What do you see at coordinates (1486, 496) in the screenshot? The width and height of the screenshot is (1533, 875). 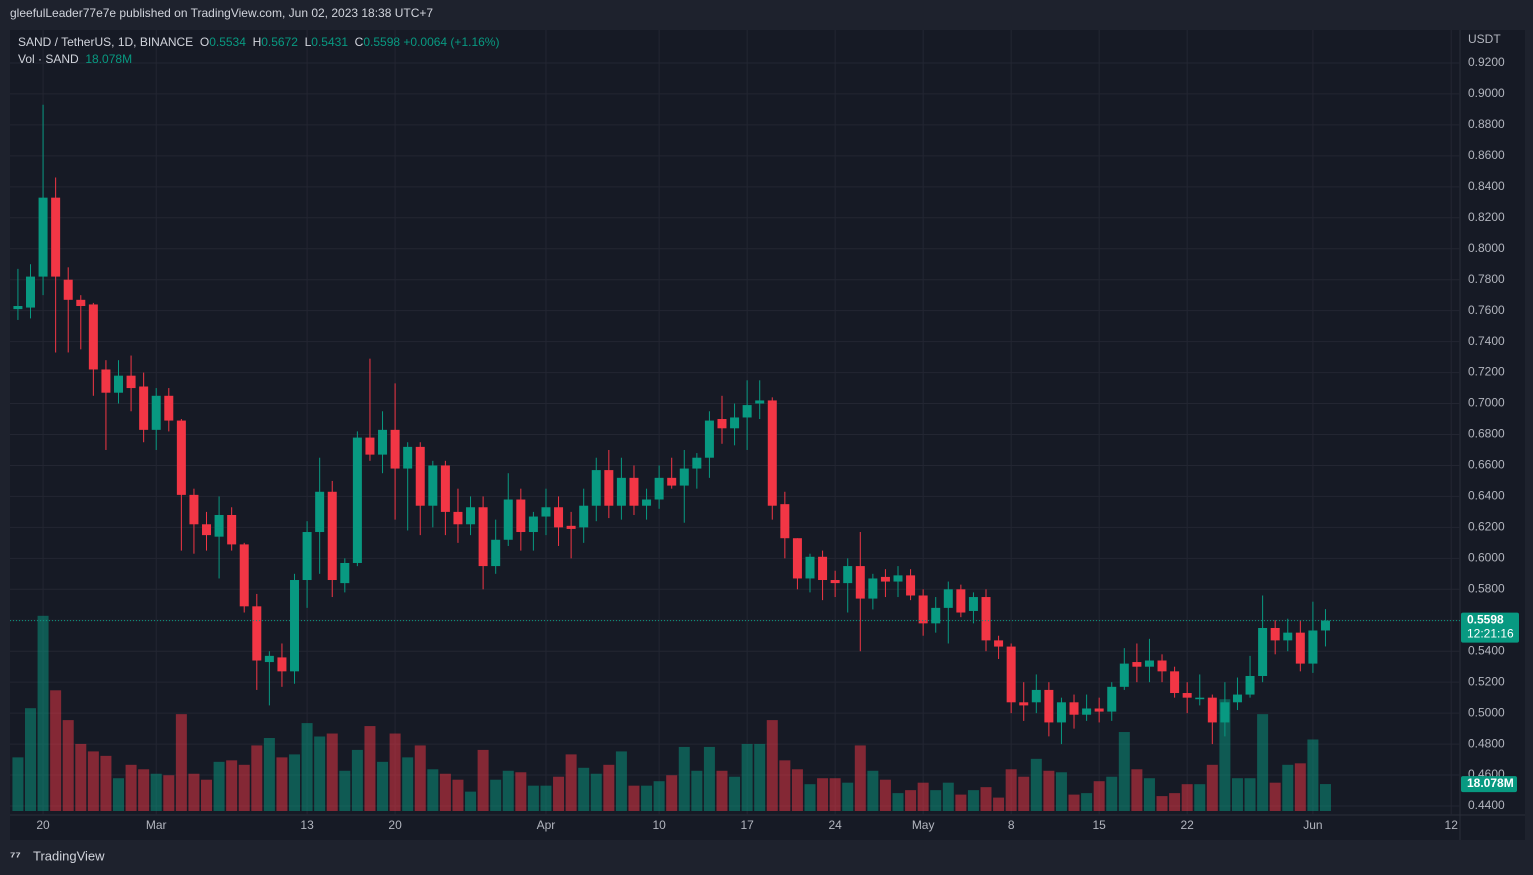 I see `y-tick-label: 0.6400` at bounding box center [1486, 496].